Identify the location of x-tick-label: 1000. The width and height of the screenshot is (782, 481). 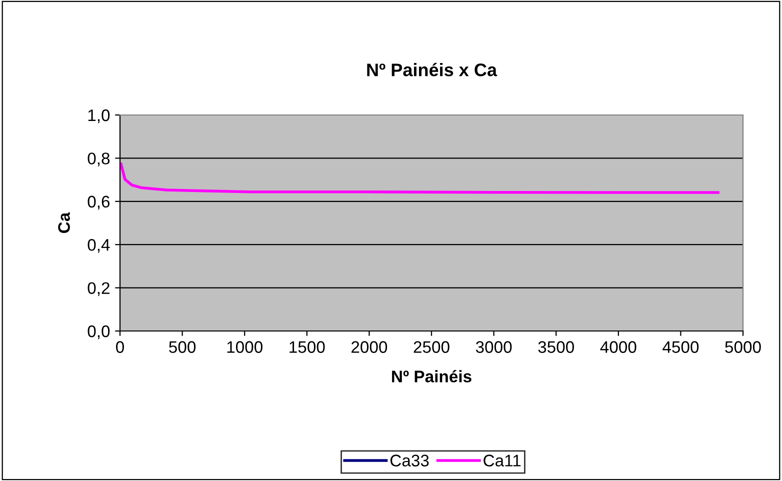
(244, 347).